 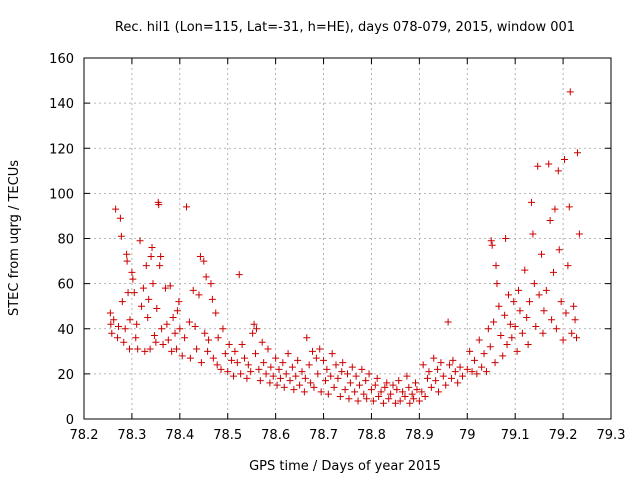 I want to click on y-tick-label: 80, so click(x=65, y=240).